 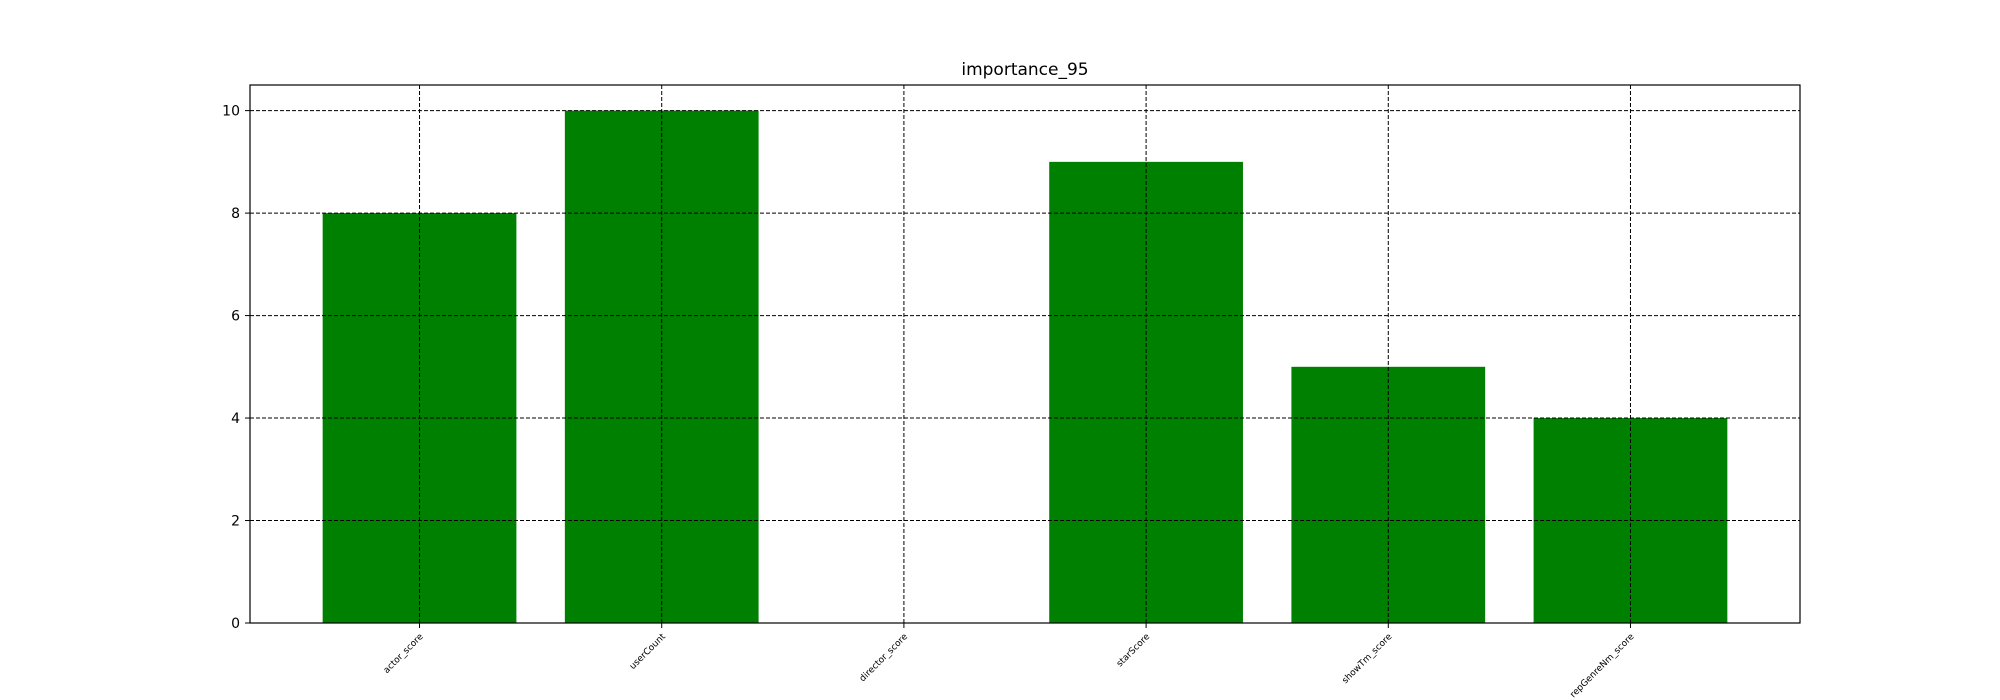 I want to click on y-axis: 0 2 4 6 8 10, so click(x=236, y=368).